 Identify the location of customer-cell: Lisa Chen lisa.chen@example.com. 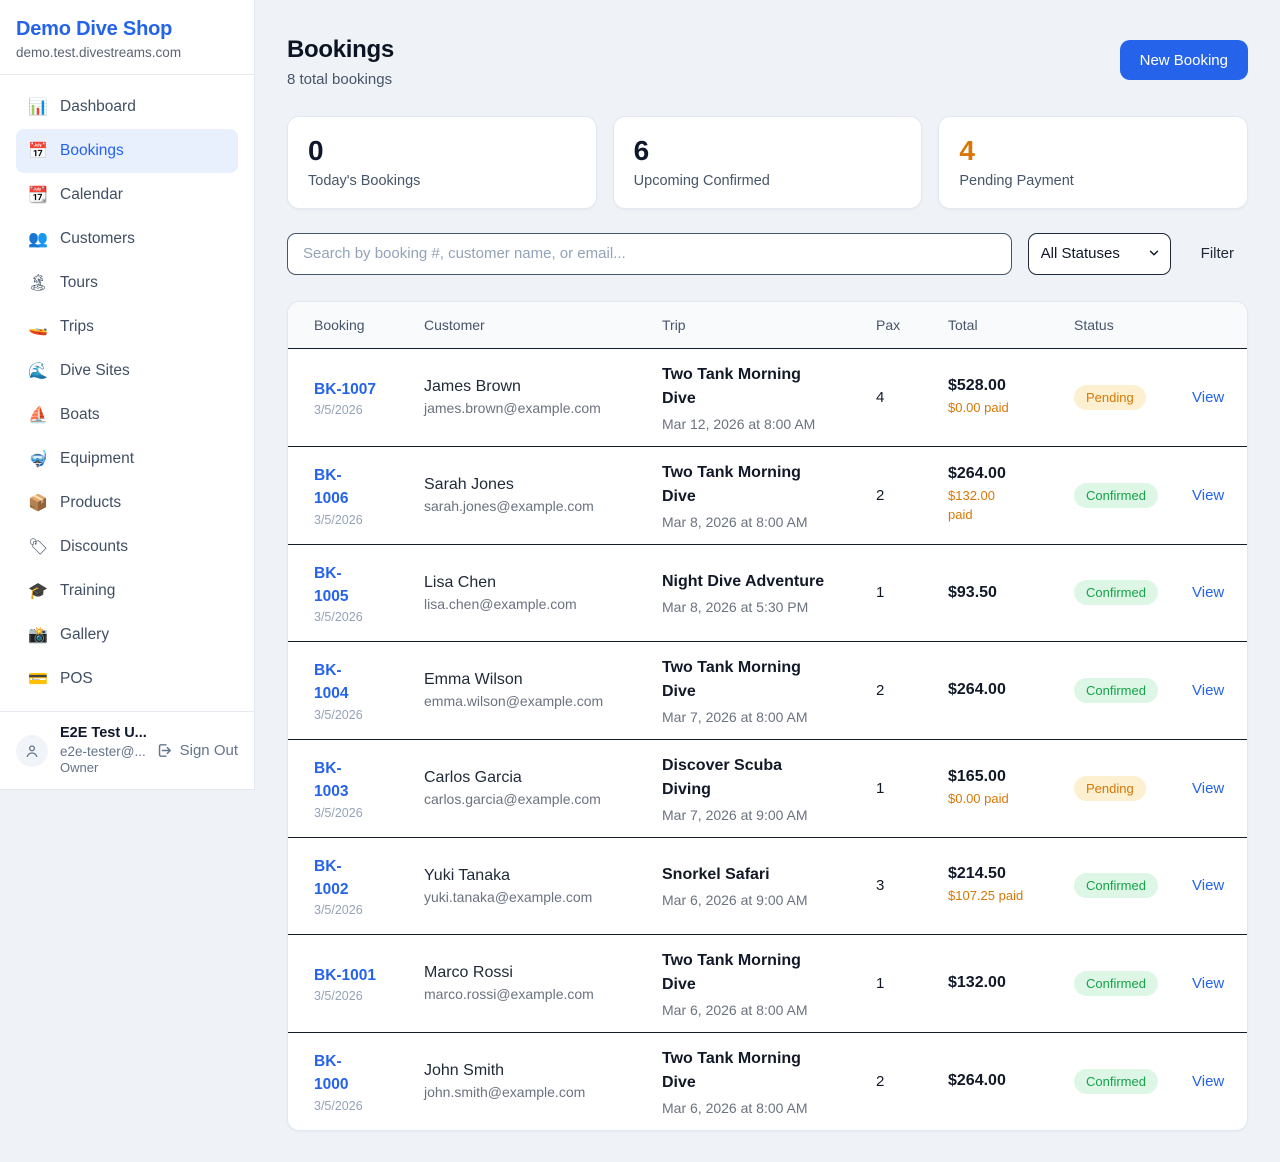
(543, 593).